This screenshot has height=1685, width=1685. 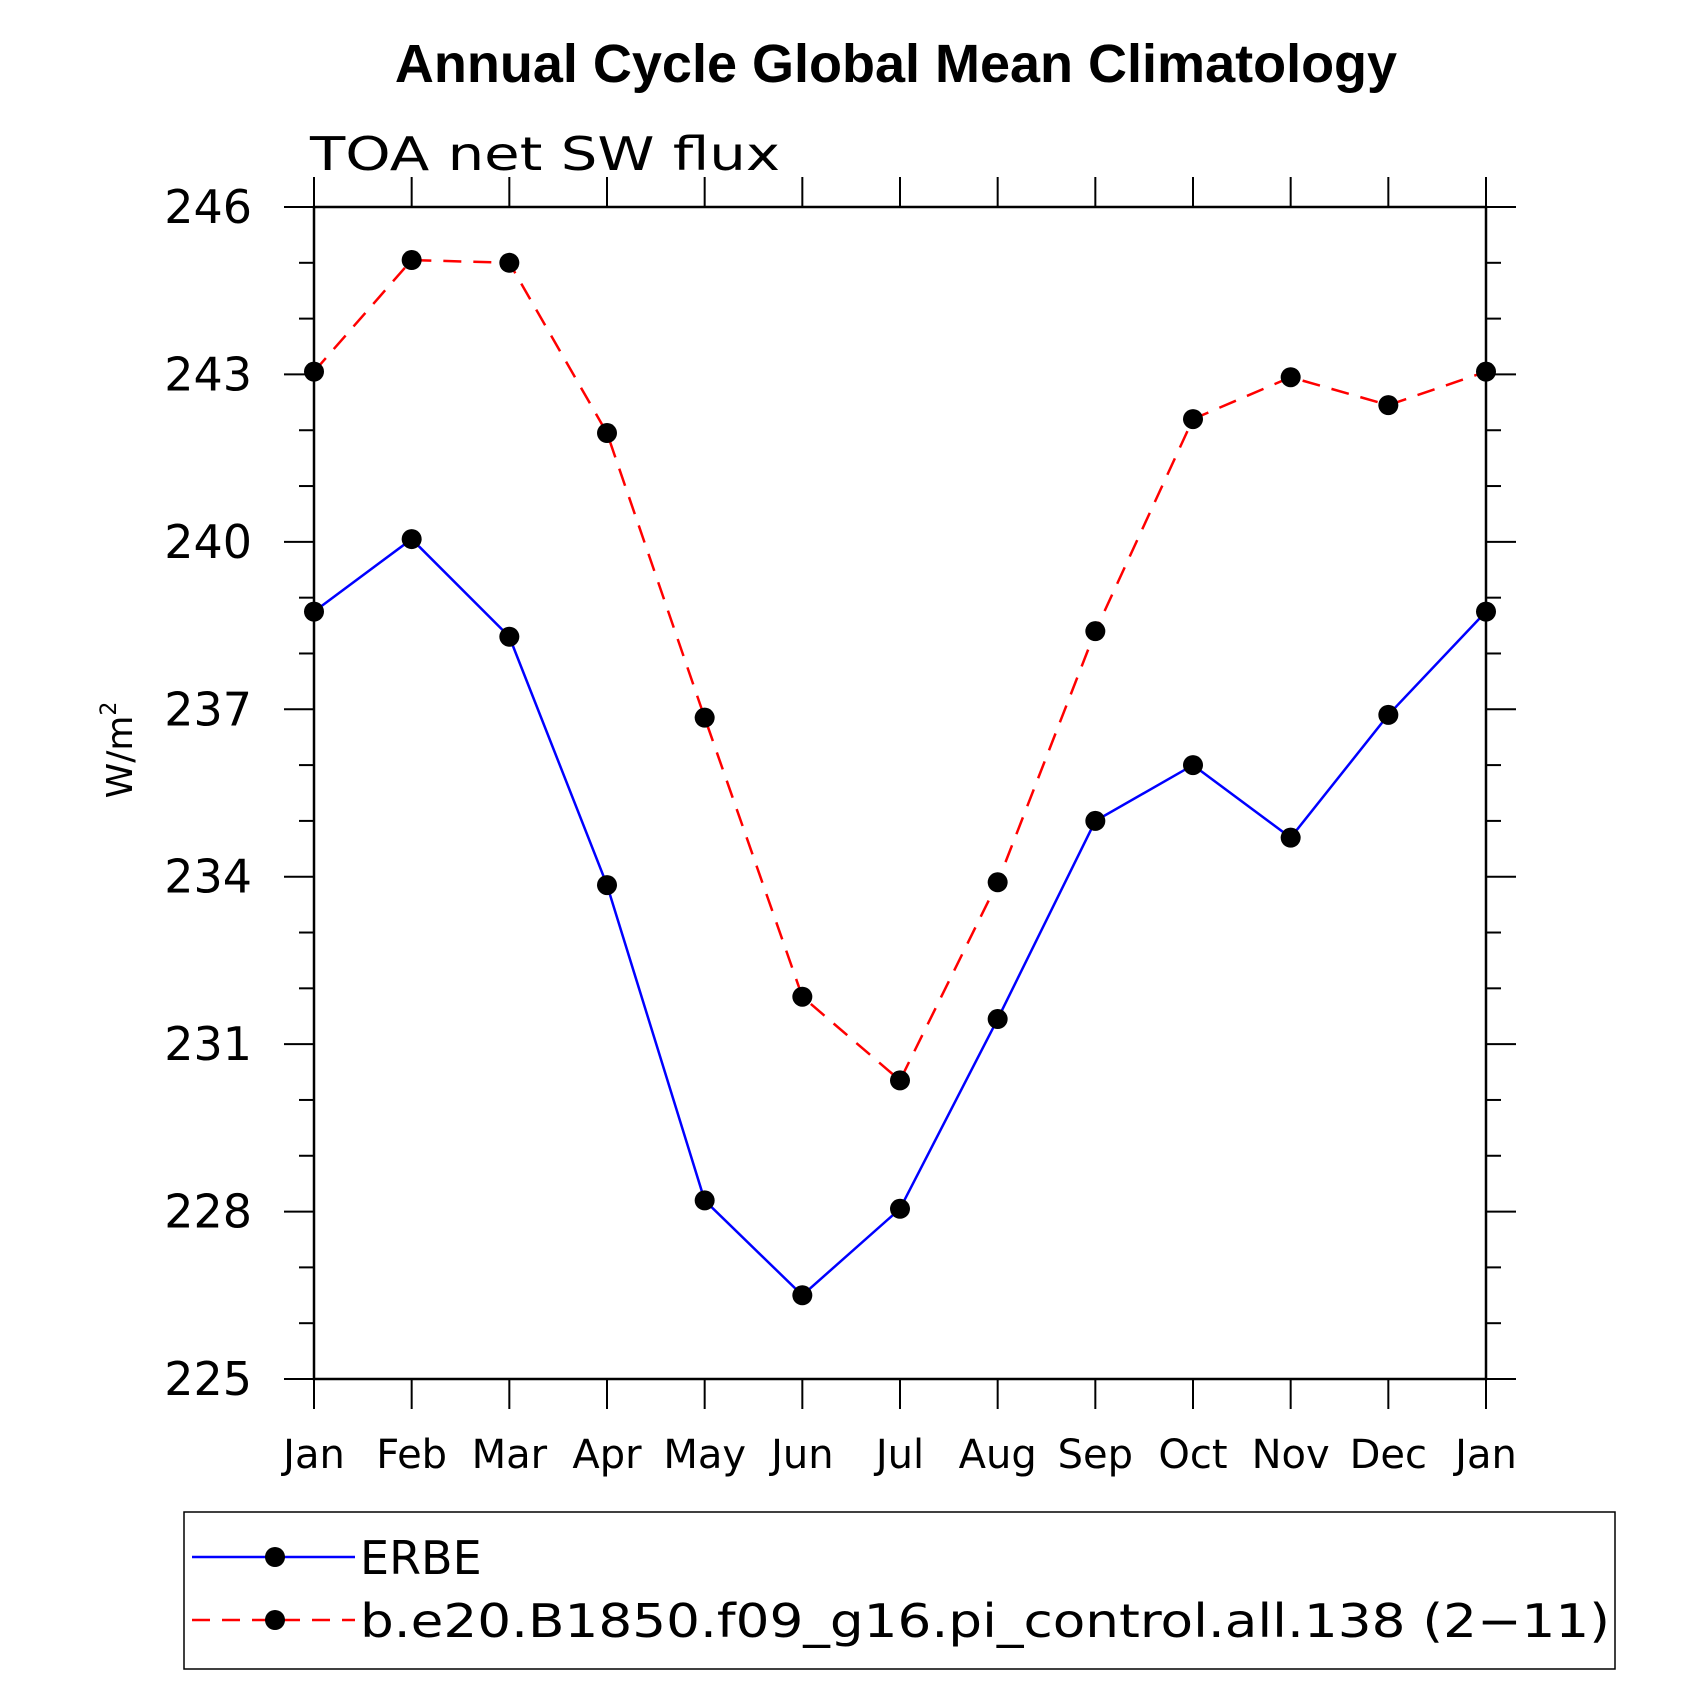 What do you see at coordinates (607, 1455) in the screenshot?
I see `x-tick-label: Apr` at bounding box center [607, 1455].